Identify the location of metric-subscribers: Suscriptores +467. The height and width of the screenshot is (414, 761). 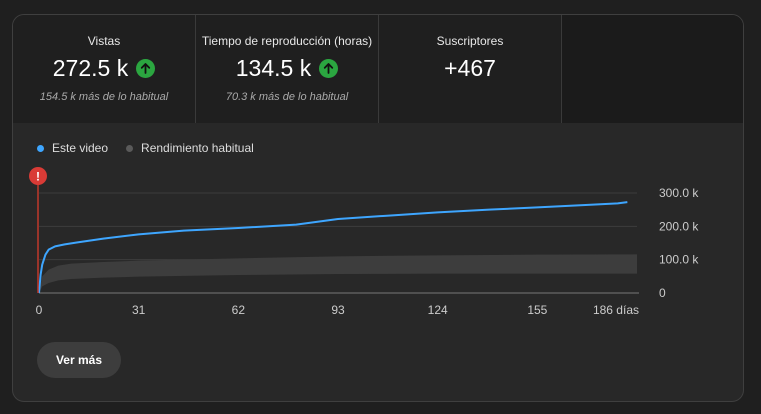
(470, 69).